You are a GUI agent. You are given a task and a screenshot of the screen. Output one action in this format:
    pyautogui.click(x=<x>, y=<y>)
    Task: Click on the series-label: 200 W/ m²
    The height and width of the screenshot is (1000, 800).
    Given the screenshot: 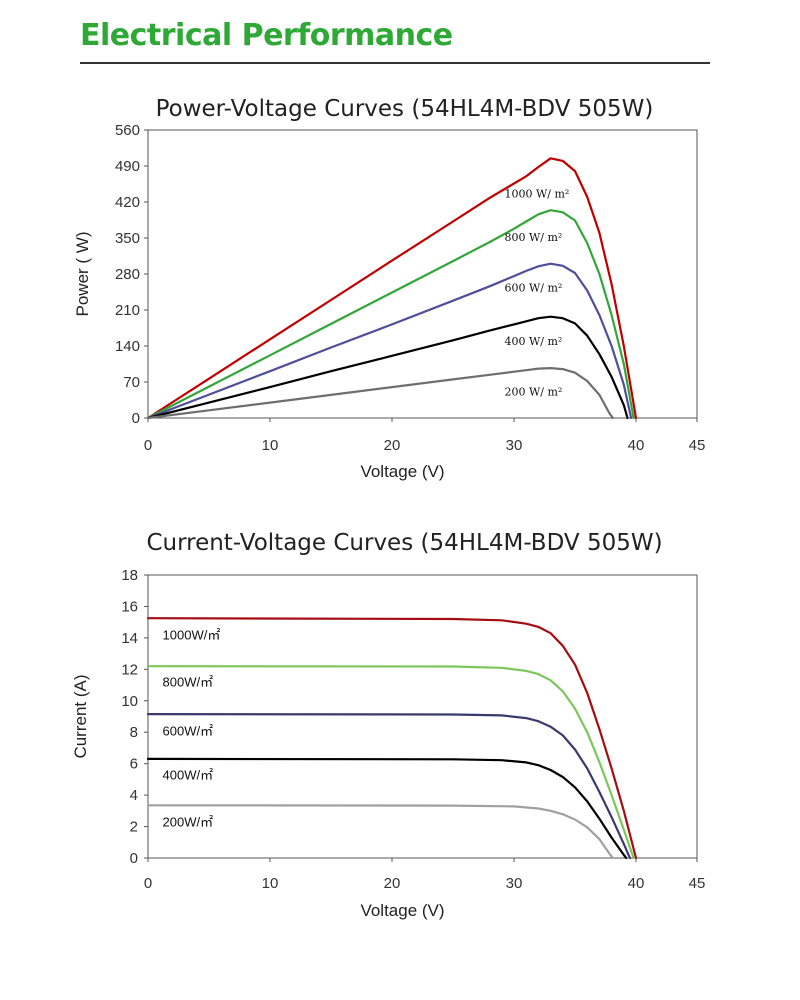 What is the action you would take?
    pyautogui.click(x=534, y=391)
    